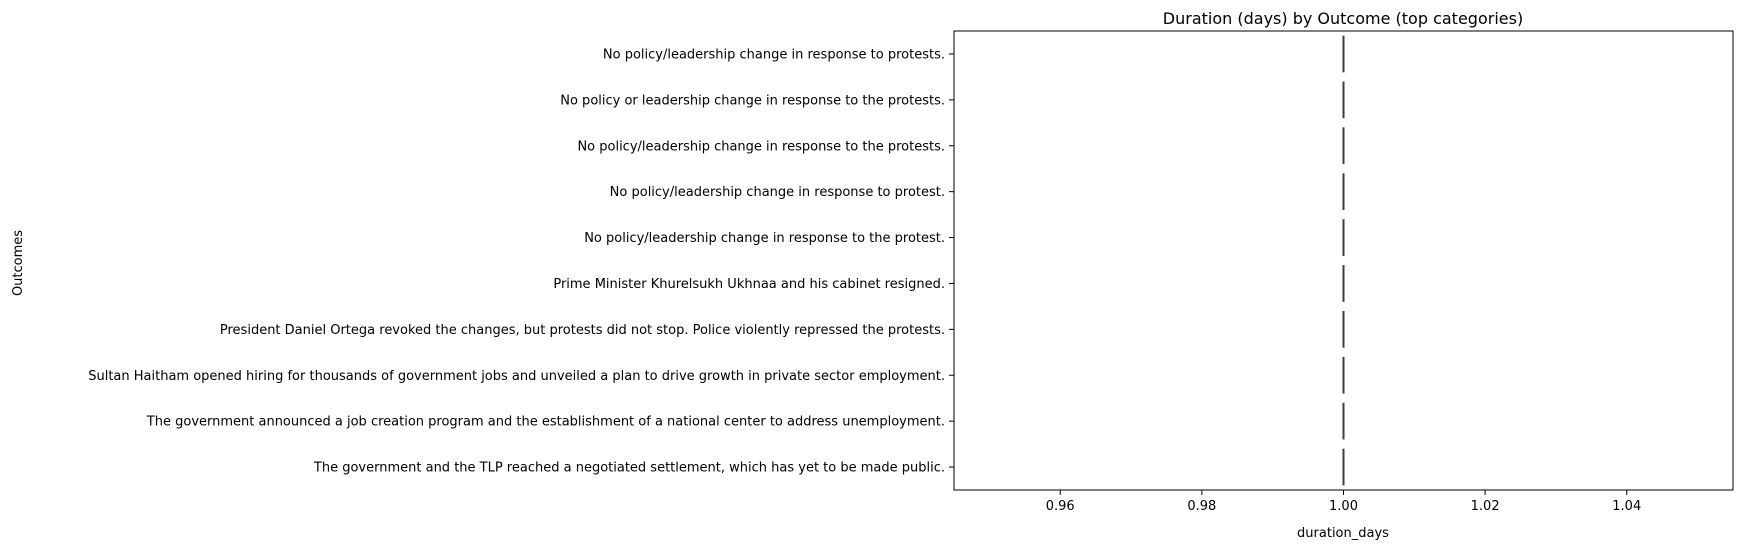 Image resolution: width=1739 pixels, height=547 pixels. I want to click on y-axis-label: Outcomes, so click(18, 263).